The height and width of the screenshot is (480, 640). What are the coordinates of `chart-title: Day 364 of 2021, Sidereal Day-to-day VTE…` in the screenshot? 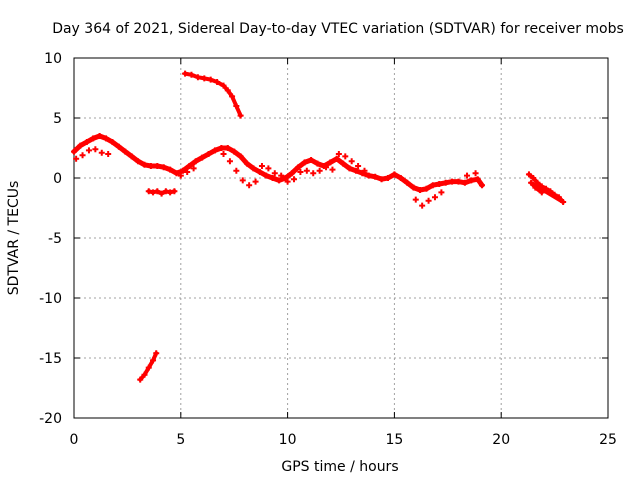 It's located at (338, 29).